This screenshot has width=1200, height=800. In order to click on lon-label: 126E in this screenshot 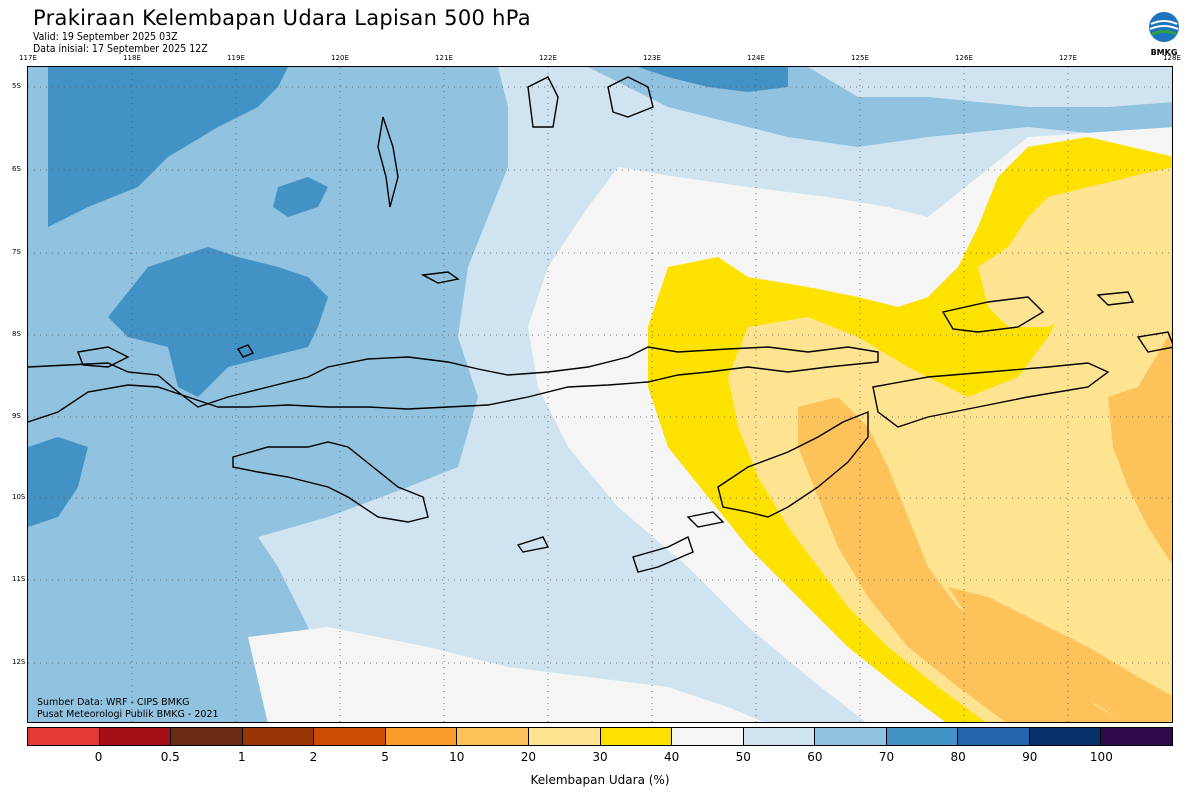, I will do `click(964, 58)`.